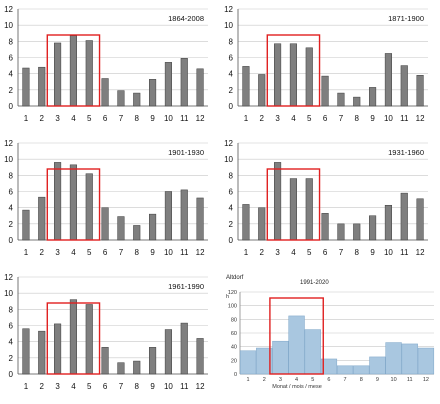  Describe the element at coordinates (232, 293) in the screenshot. I see `y-tick-label: 120` at that location.